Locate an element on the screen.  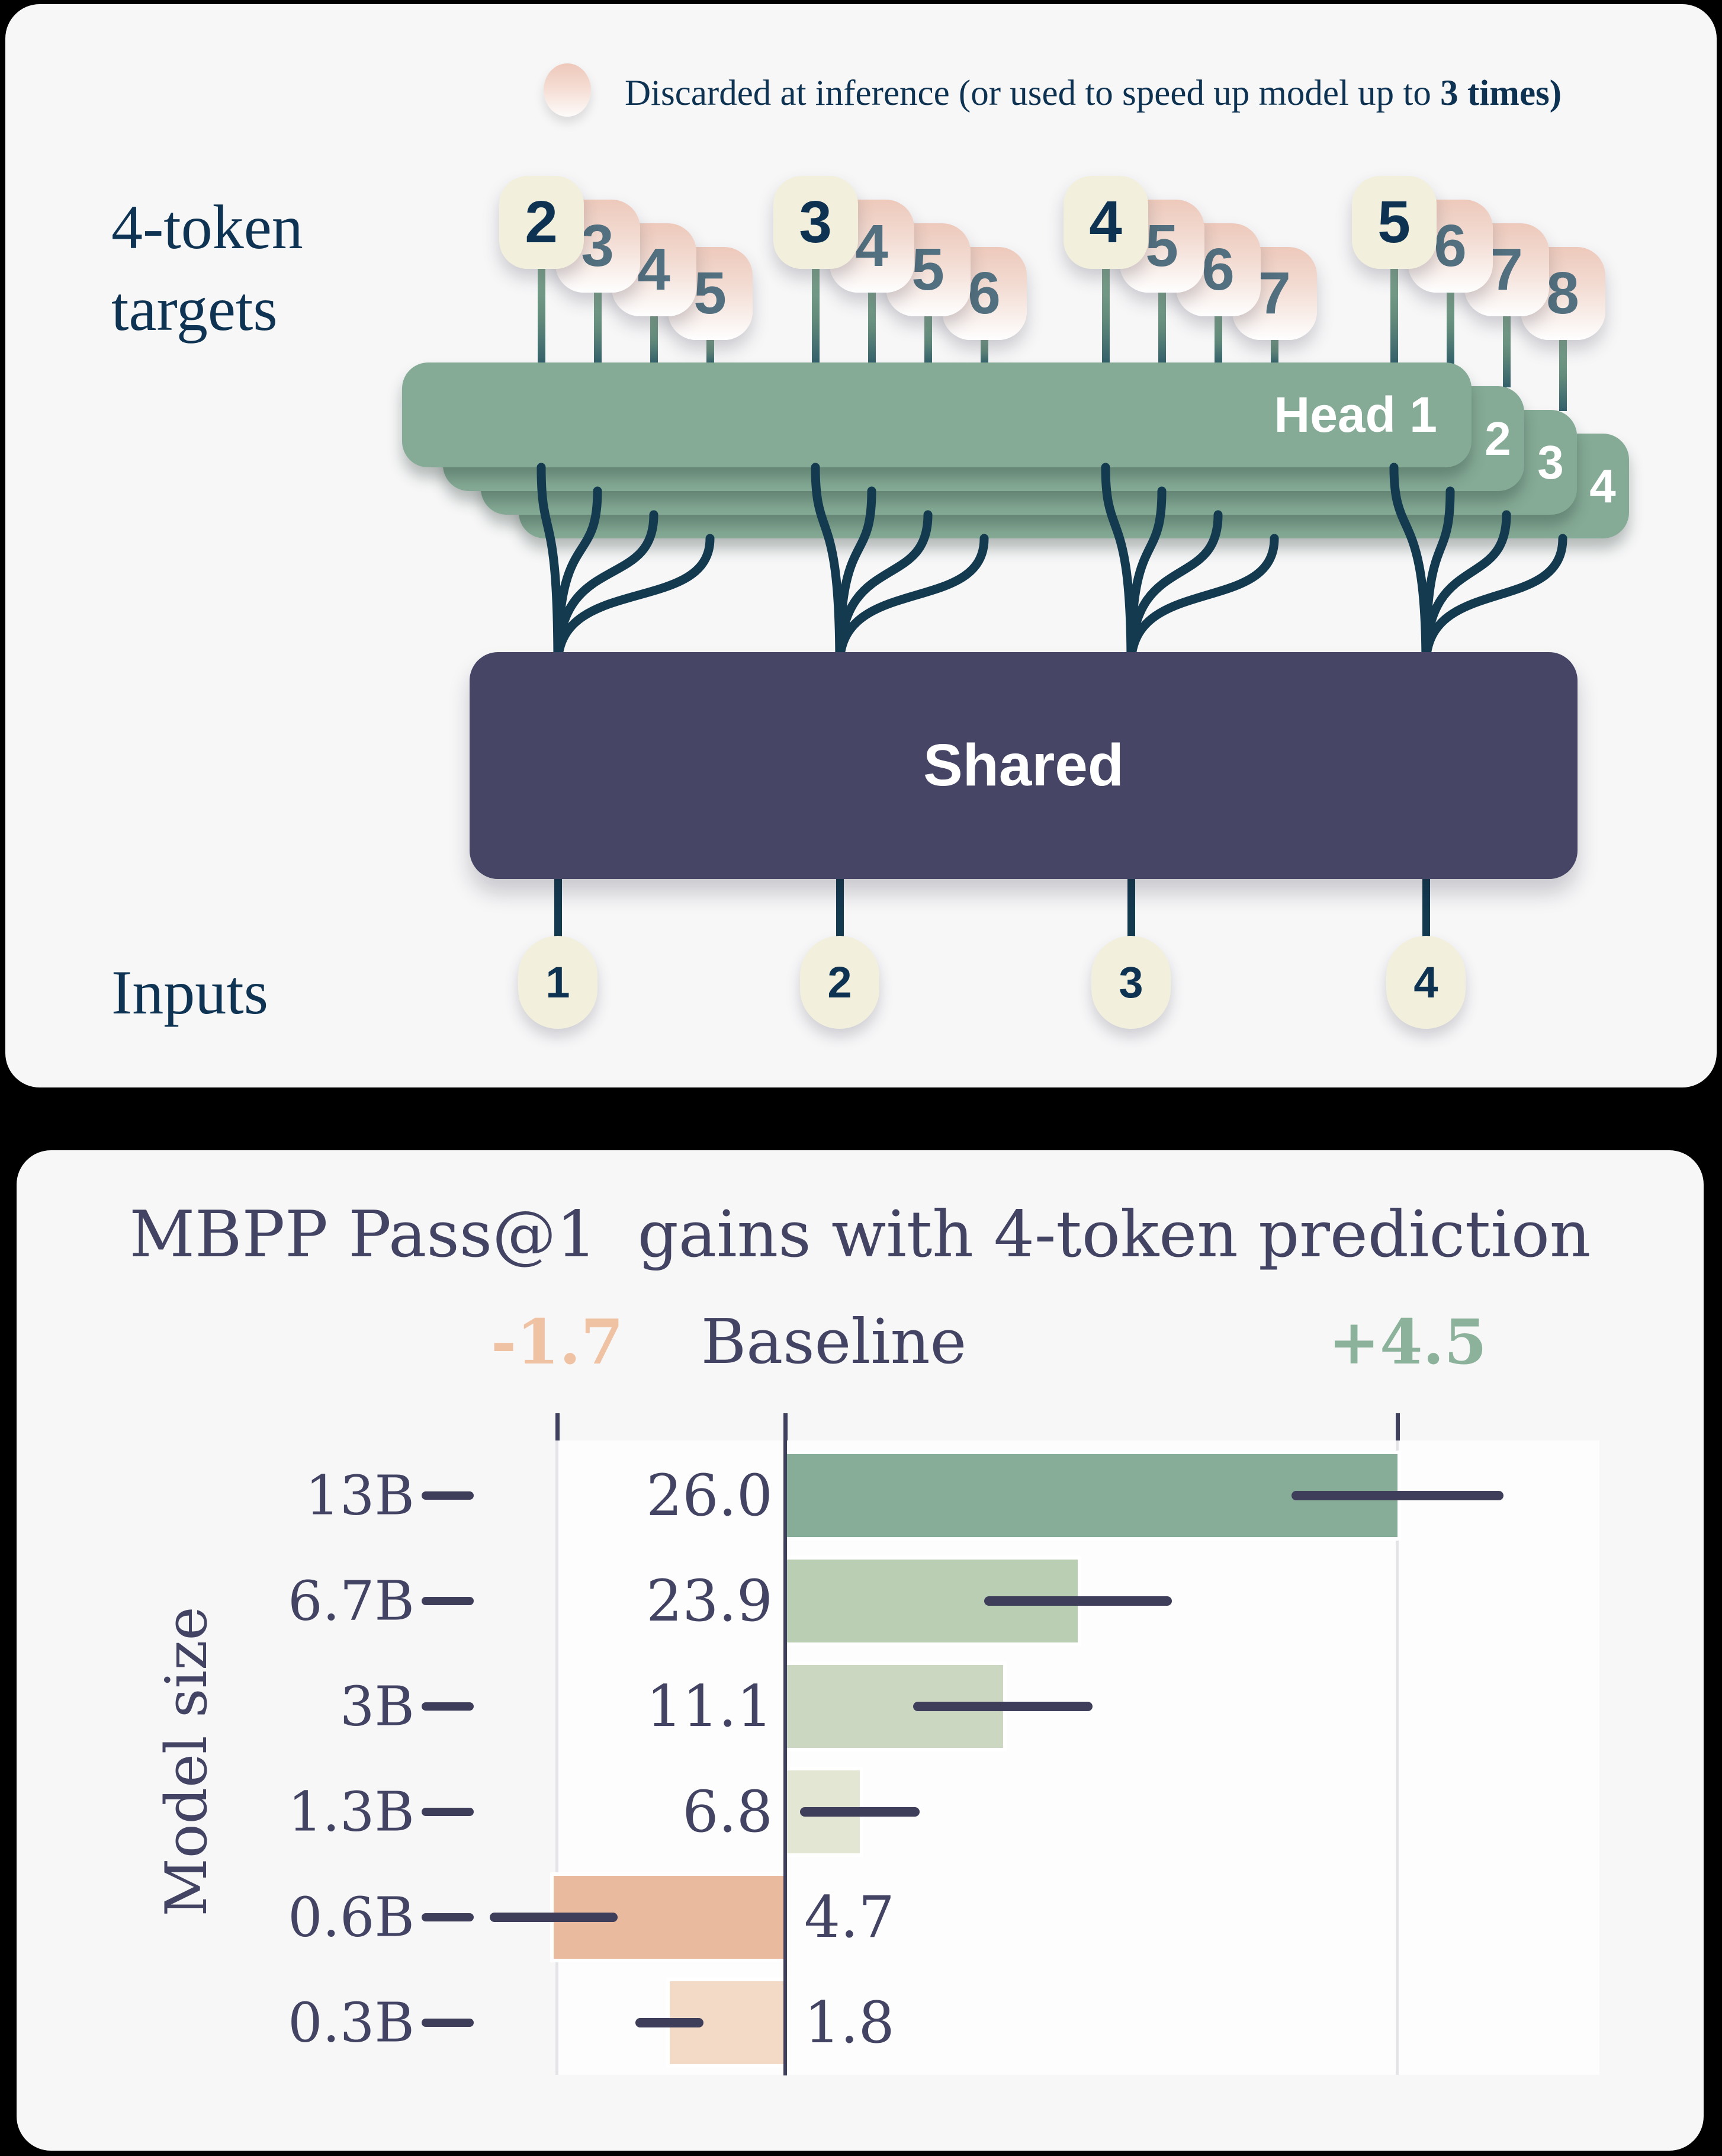
prediction-head-label-1: Head 1 is located at coordinates (1355, 414).